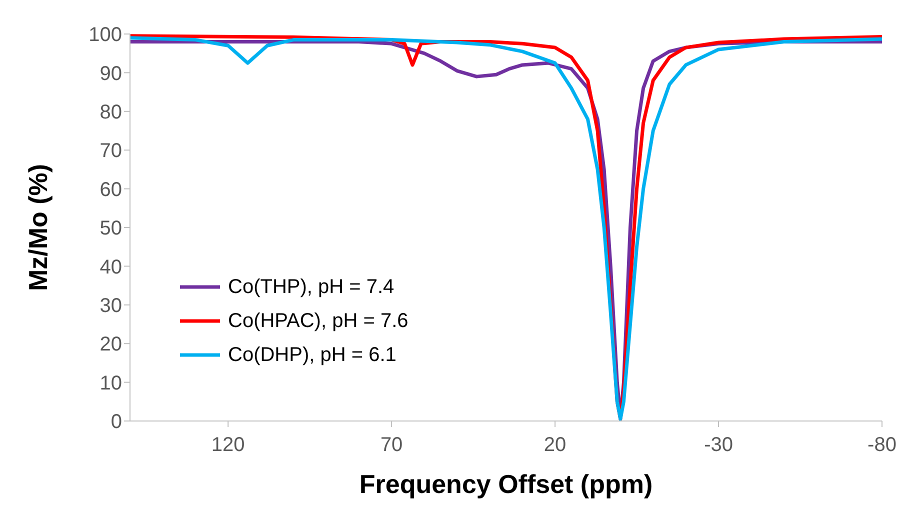  What do you see at coordinates (111, 151) in the screenshot?
I see `y-tick-label: 70` at bounding box center [111, 151].